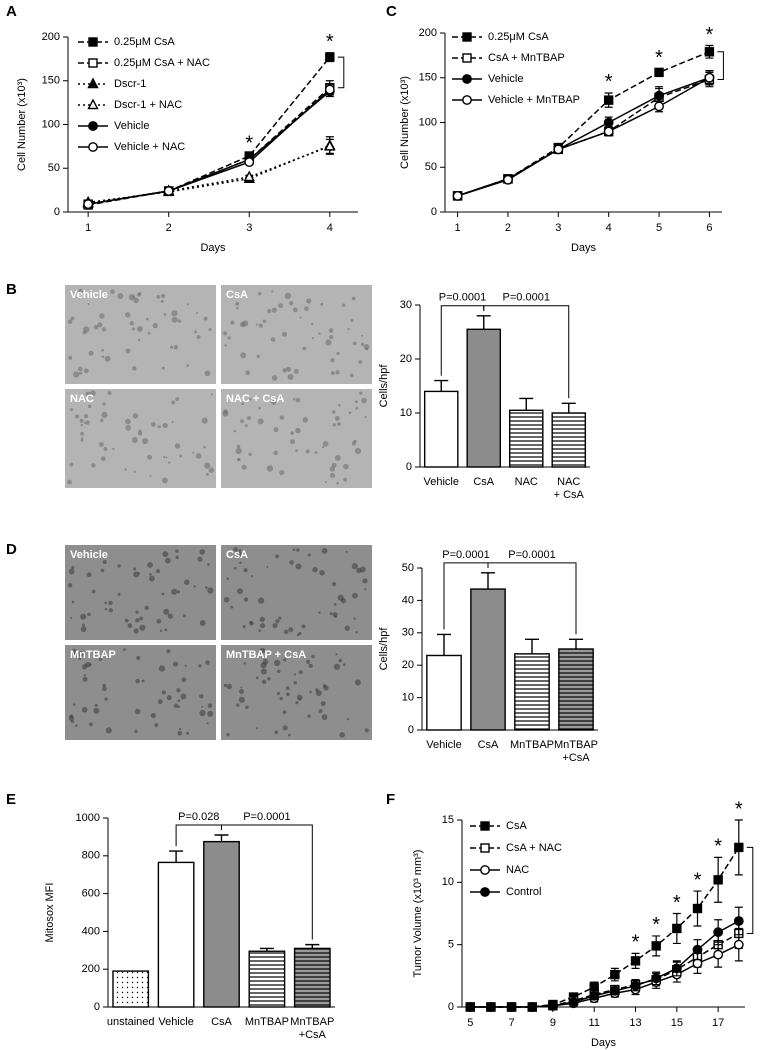 This screenshot has width=762, height=1050. What do you see at coordinates (532, 692) in the screenshot?
I see `bar` at bounding box center [532, 692].